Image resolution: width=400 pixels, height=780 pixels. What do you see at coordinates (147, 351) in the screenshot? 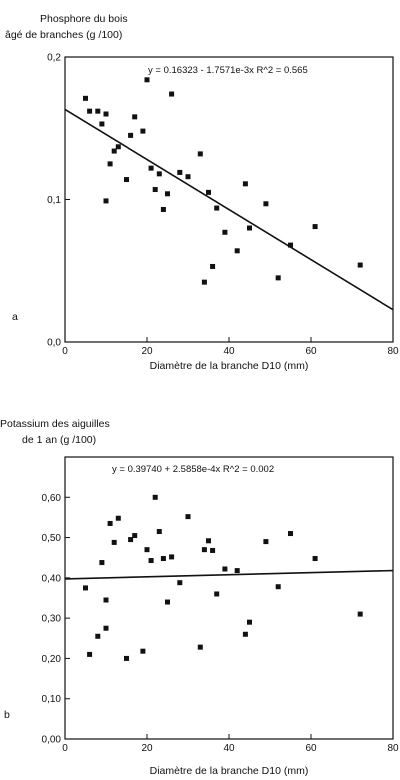
I see `x-tick-label: 20` at bounding box center [147, 351].